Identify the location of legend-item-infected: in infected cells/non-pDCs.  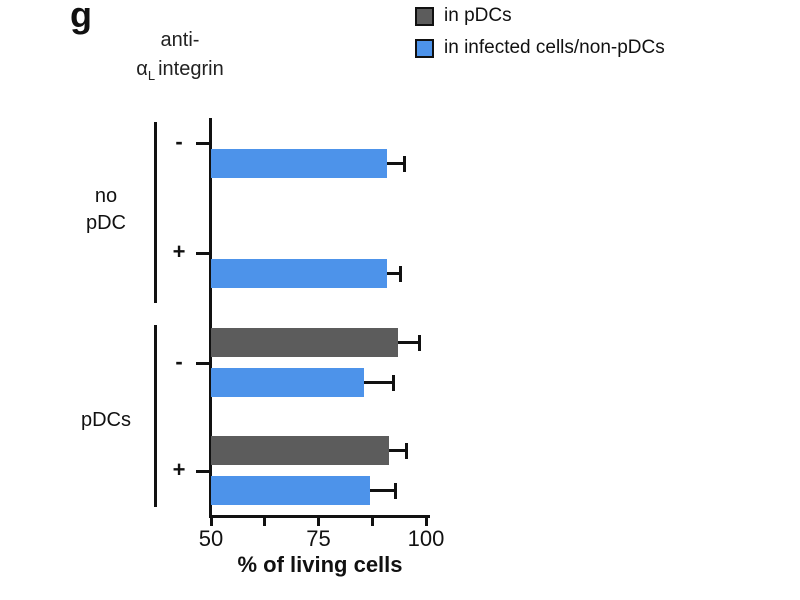
(540, 48).